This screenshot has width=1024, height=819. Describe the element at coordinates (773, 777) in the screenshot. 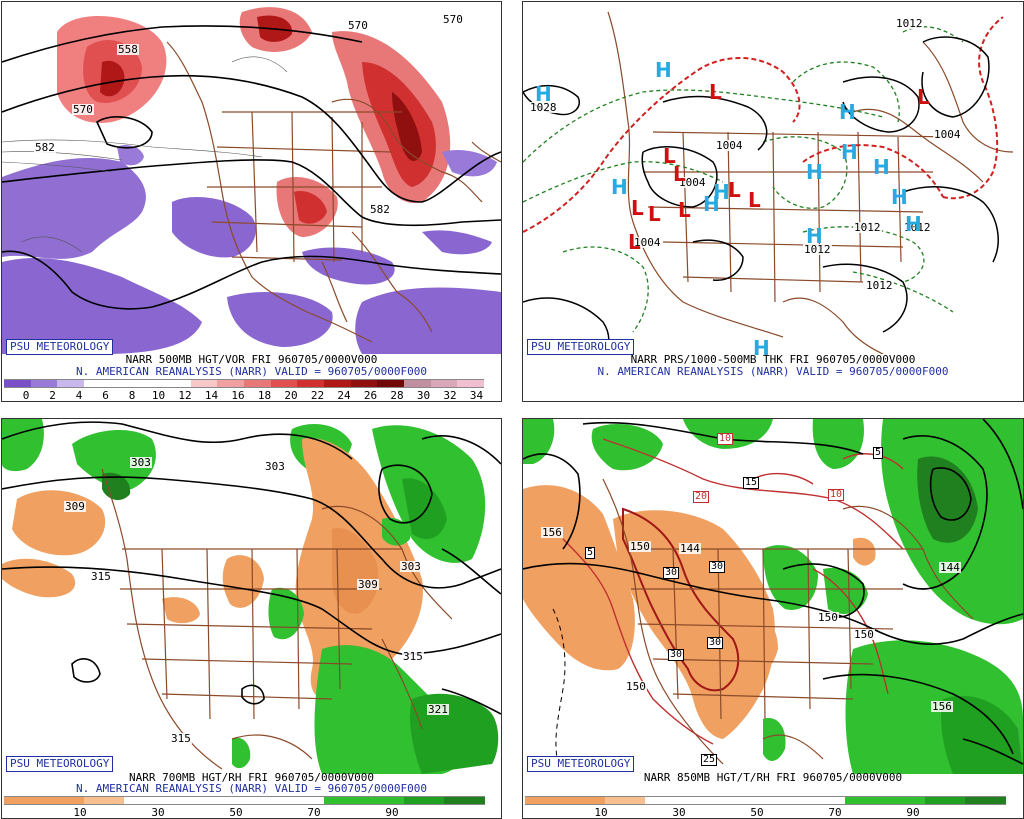

I see `panel-caption: NARR 850MB HGT/T/RH FRI 960705/0000V000` at that location.